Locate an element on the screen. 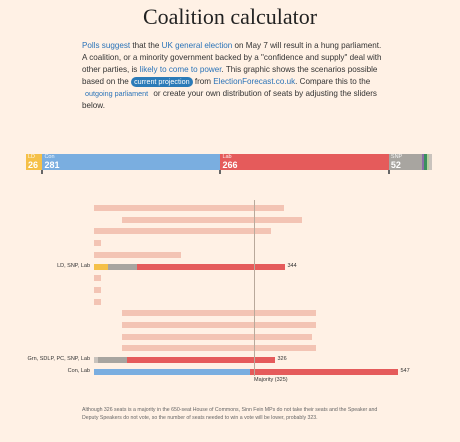 The image size is (460, 442). seat-segment-other2 is located at coordinates (425, 162).